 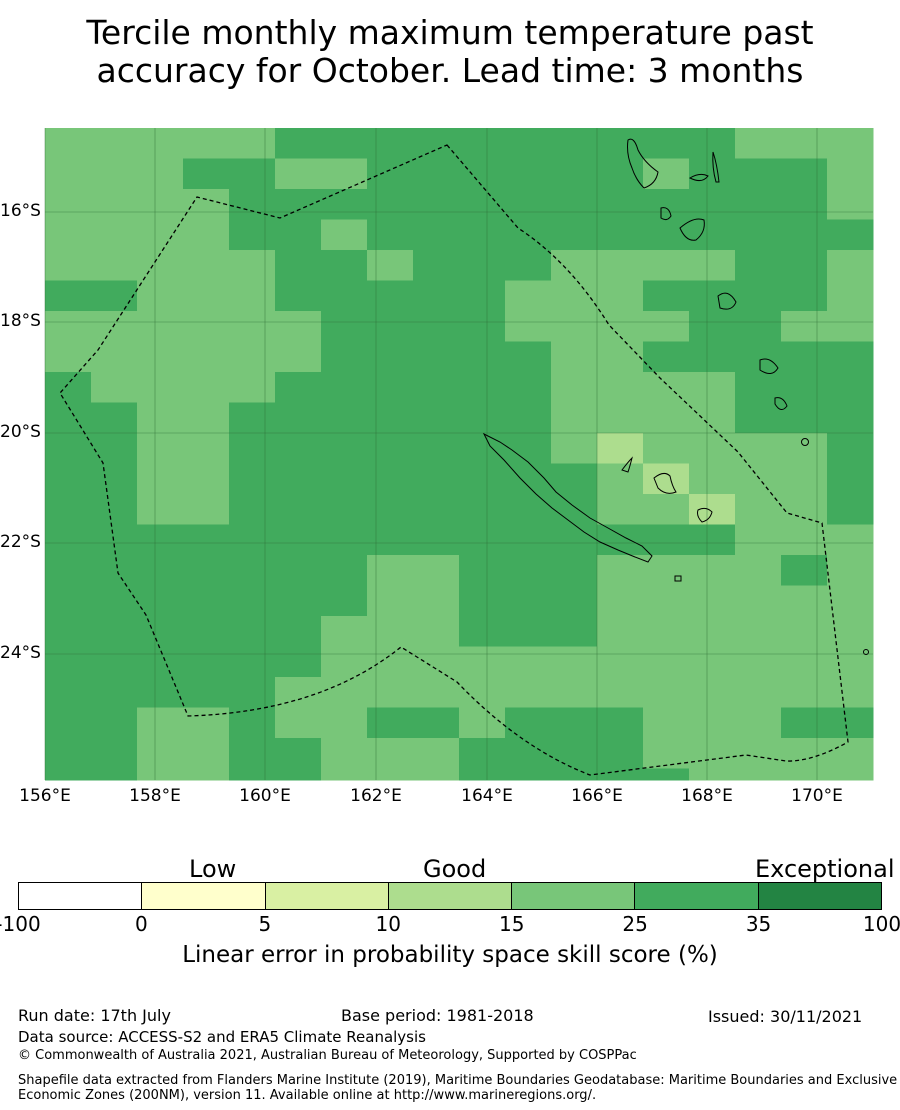 I want to click on base-period: Base period: 1981-2018, so click(x=437, y=1015).